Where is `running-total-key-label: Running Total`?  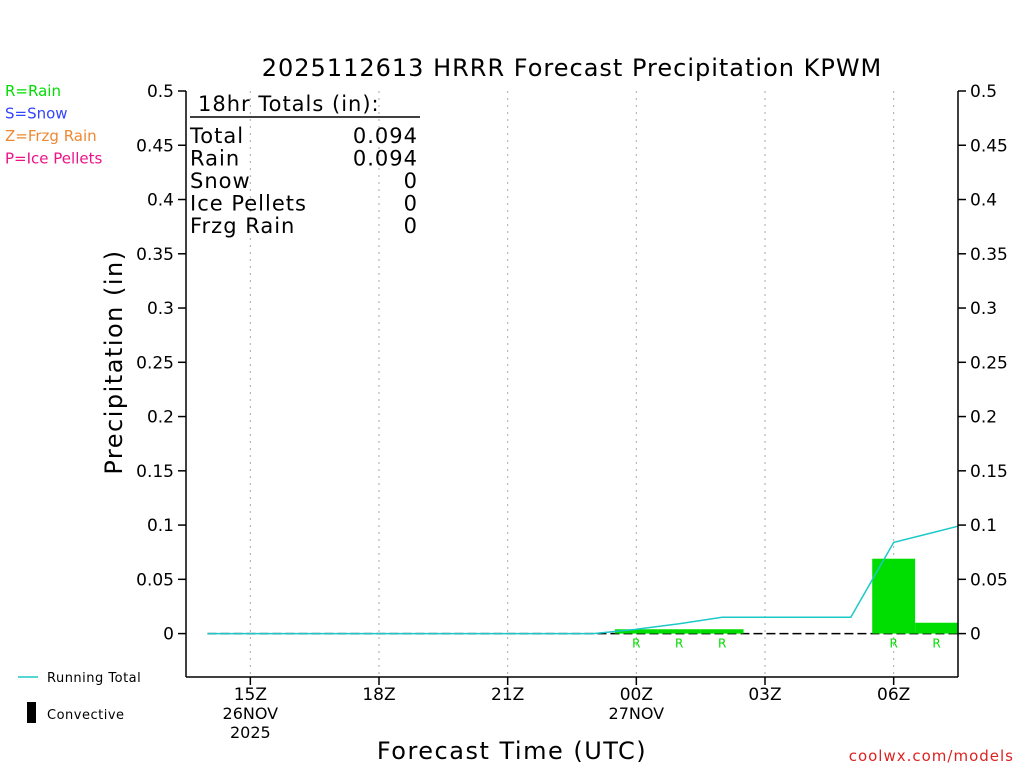
running-total-key-label: Running Total is located at coordinates (94, 678).